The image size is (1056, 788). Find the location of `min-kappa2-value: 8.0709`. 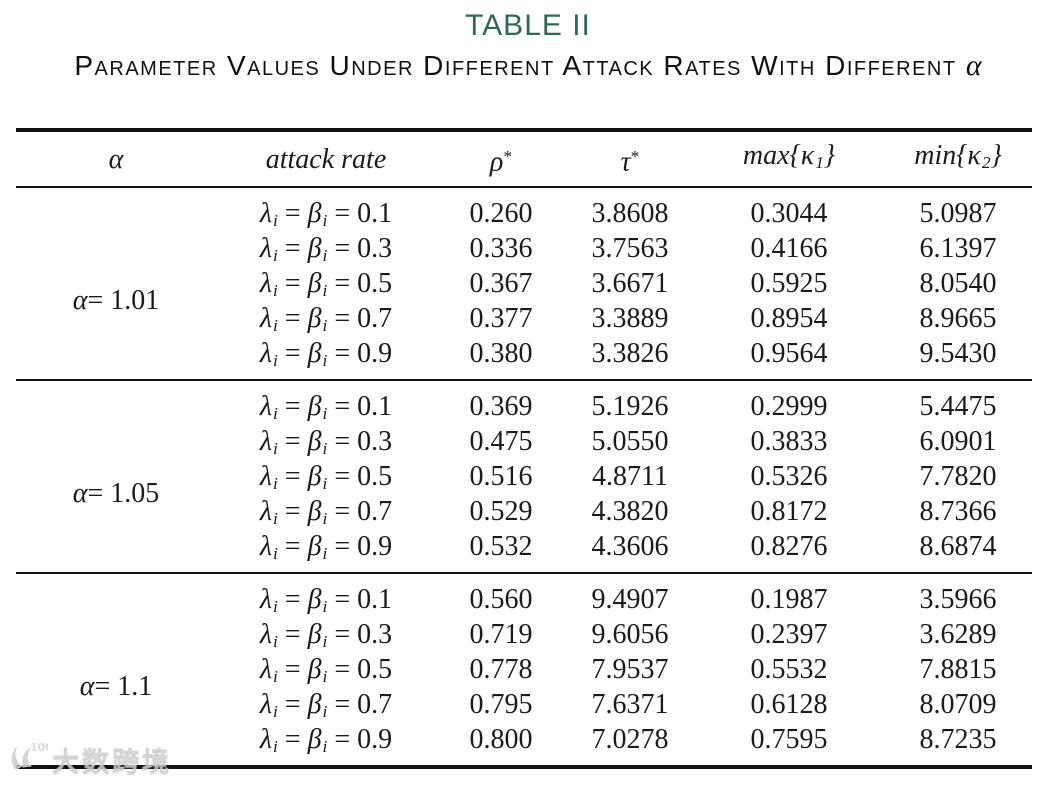

min-kappa2-value: 8.0709 is located at coordinates (958, 704).